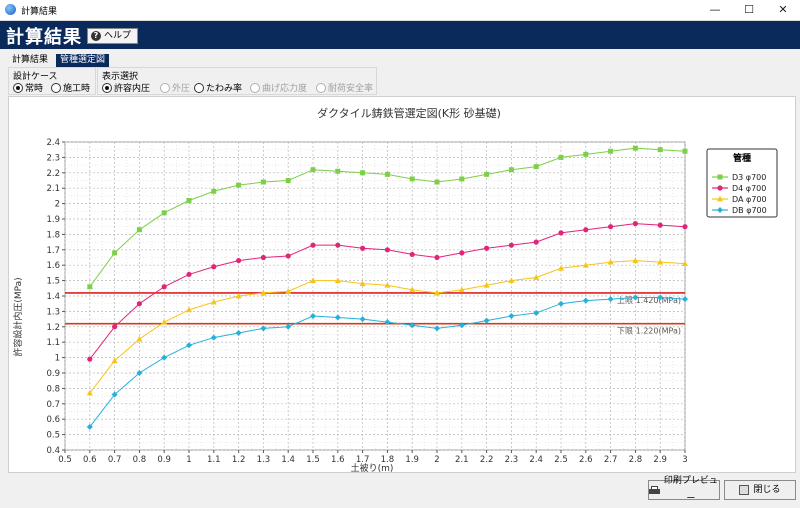 This screenshot has height=508, width=800. Describe the element at coordinates (363, 460) in the screenshot. I see `x-tick-label: 1.7` at that location.